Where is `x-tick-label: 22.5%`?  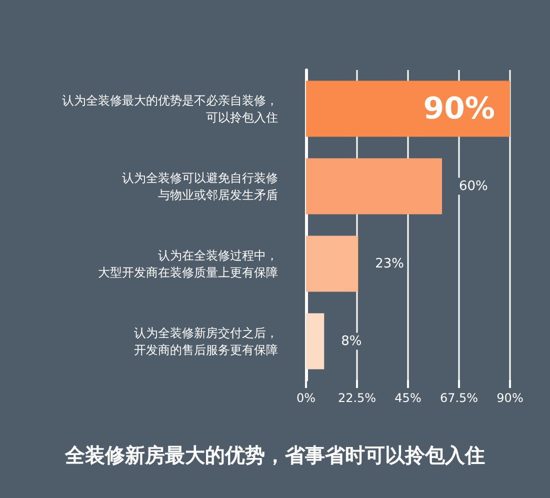
x-tick-label: 22.5% is located at coordinates (357, 398).